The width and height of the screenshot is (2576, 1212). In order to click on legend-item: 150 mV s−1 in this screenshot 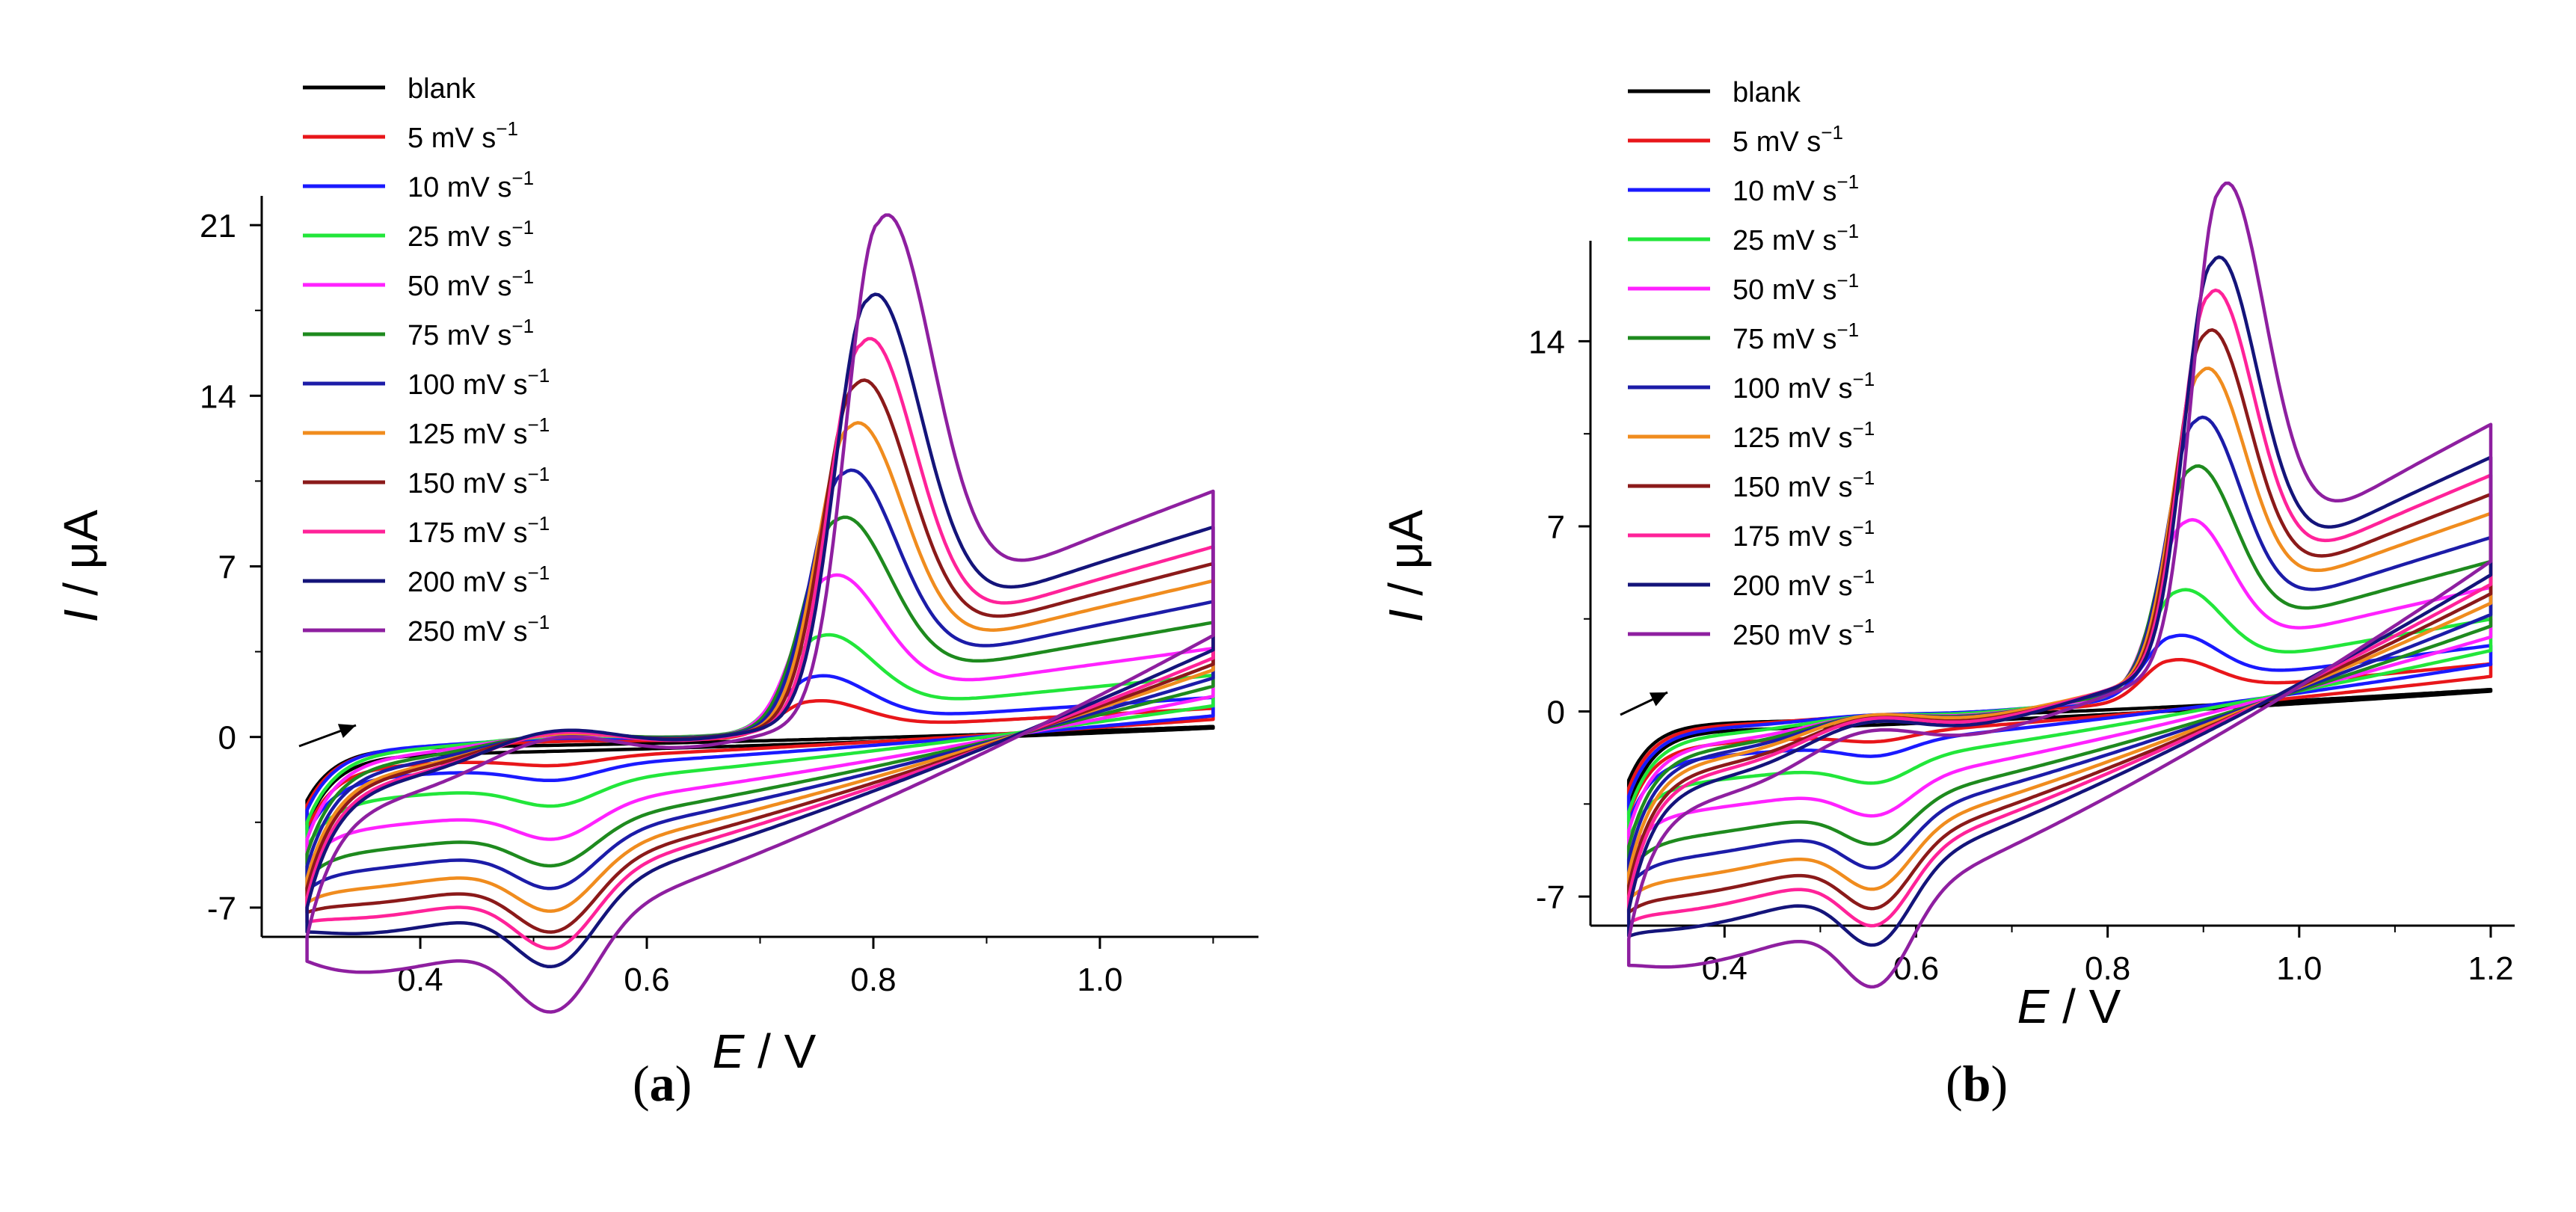, I will do `click(1751, 485)`.